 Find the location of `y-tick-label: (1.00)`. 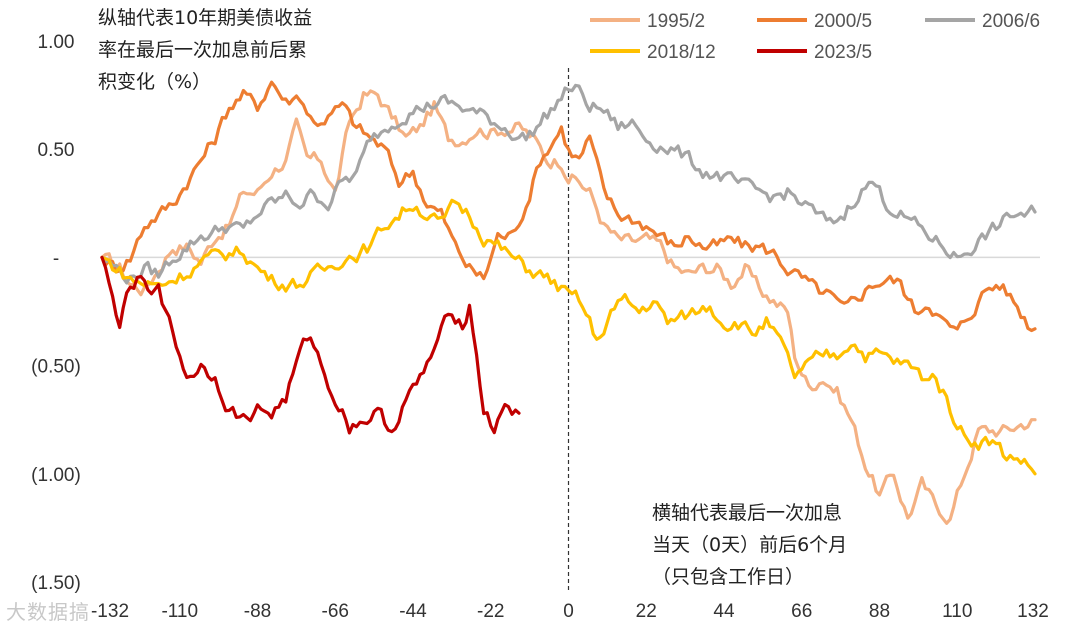

y-tick-label: (1.00) is located at coordinates (56, 475).